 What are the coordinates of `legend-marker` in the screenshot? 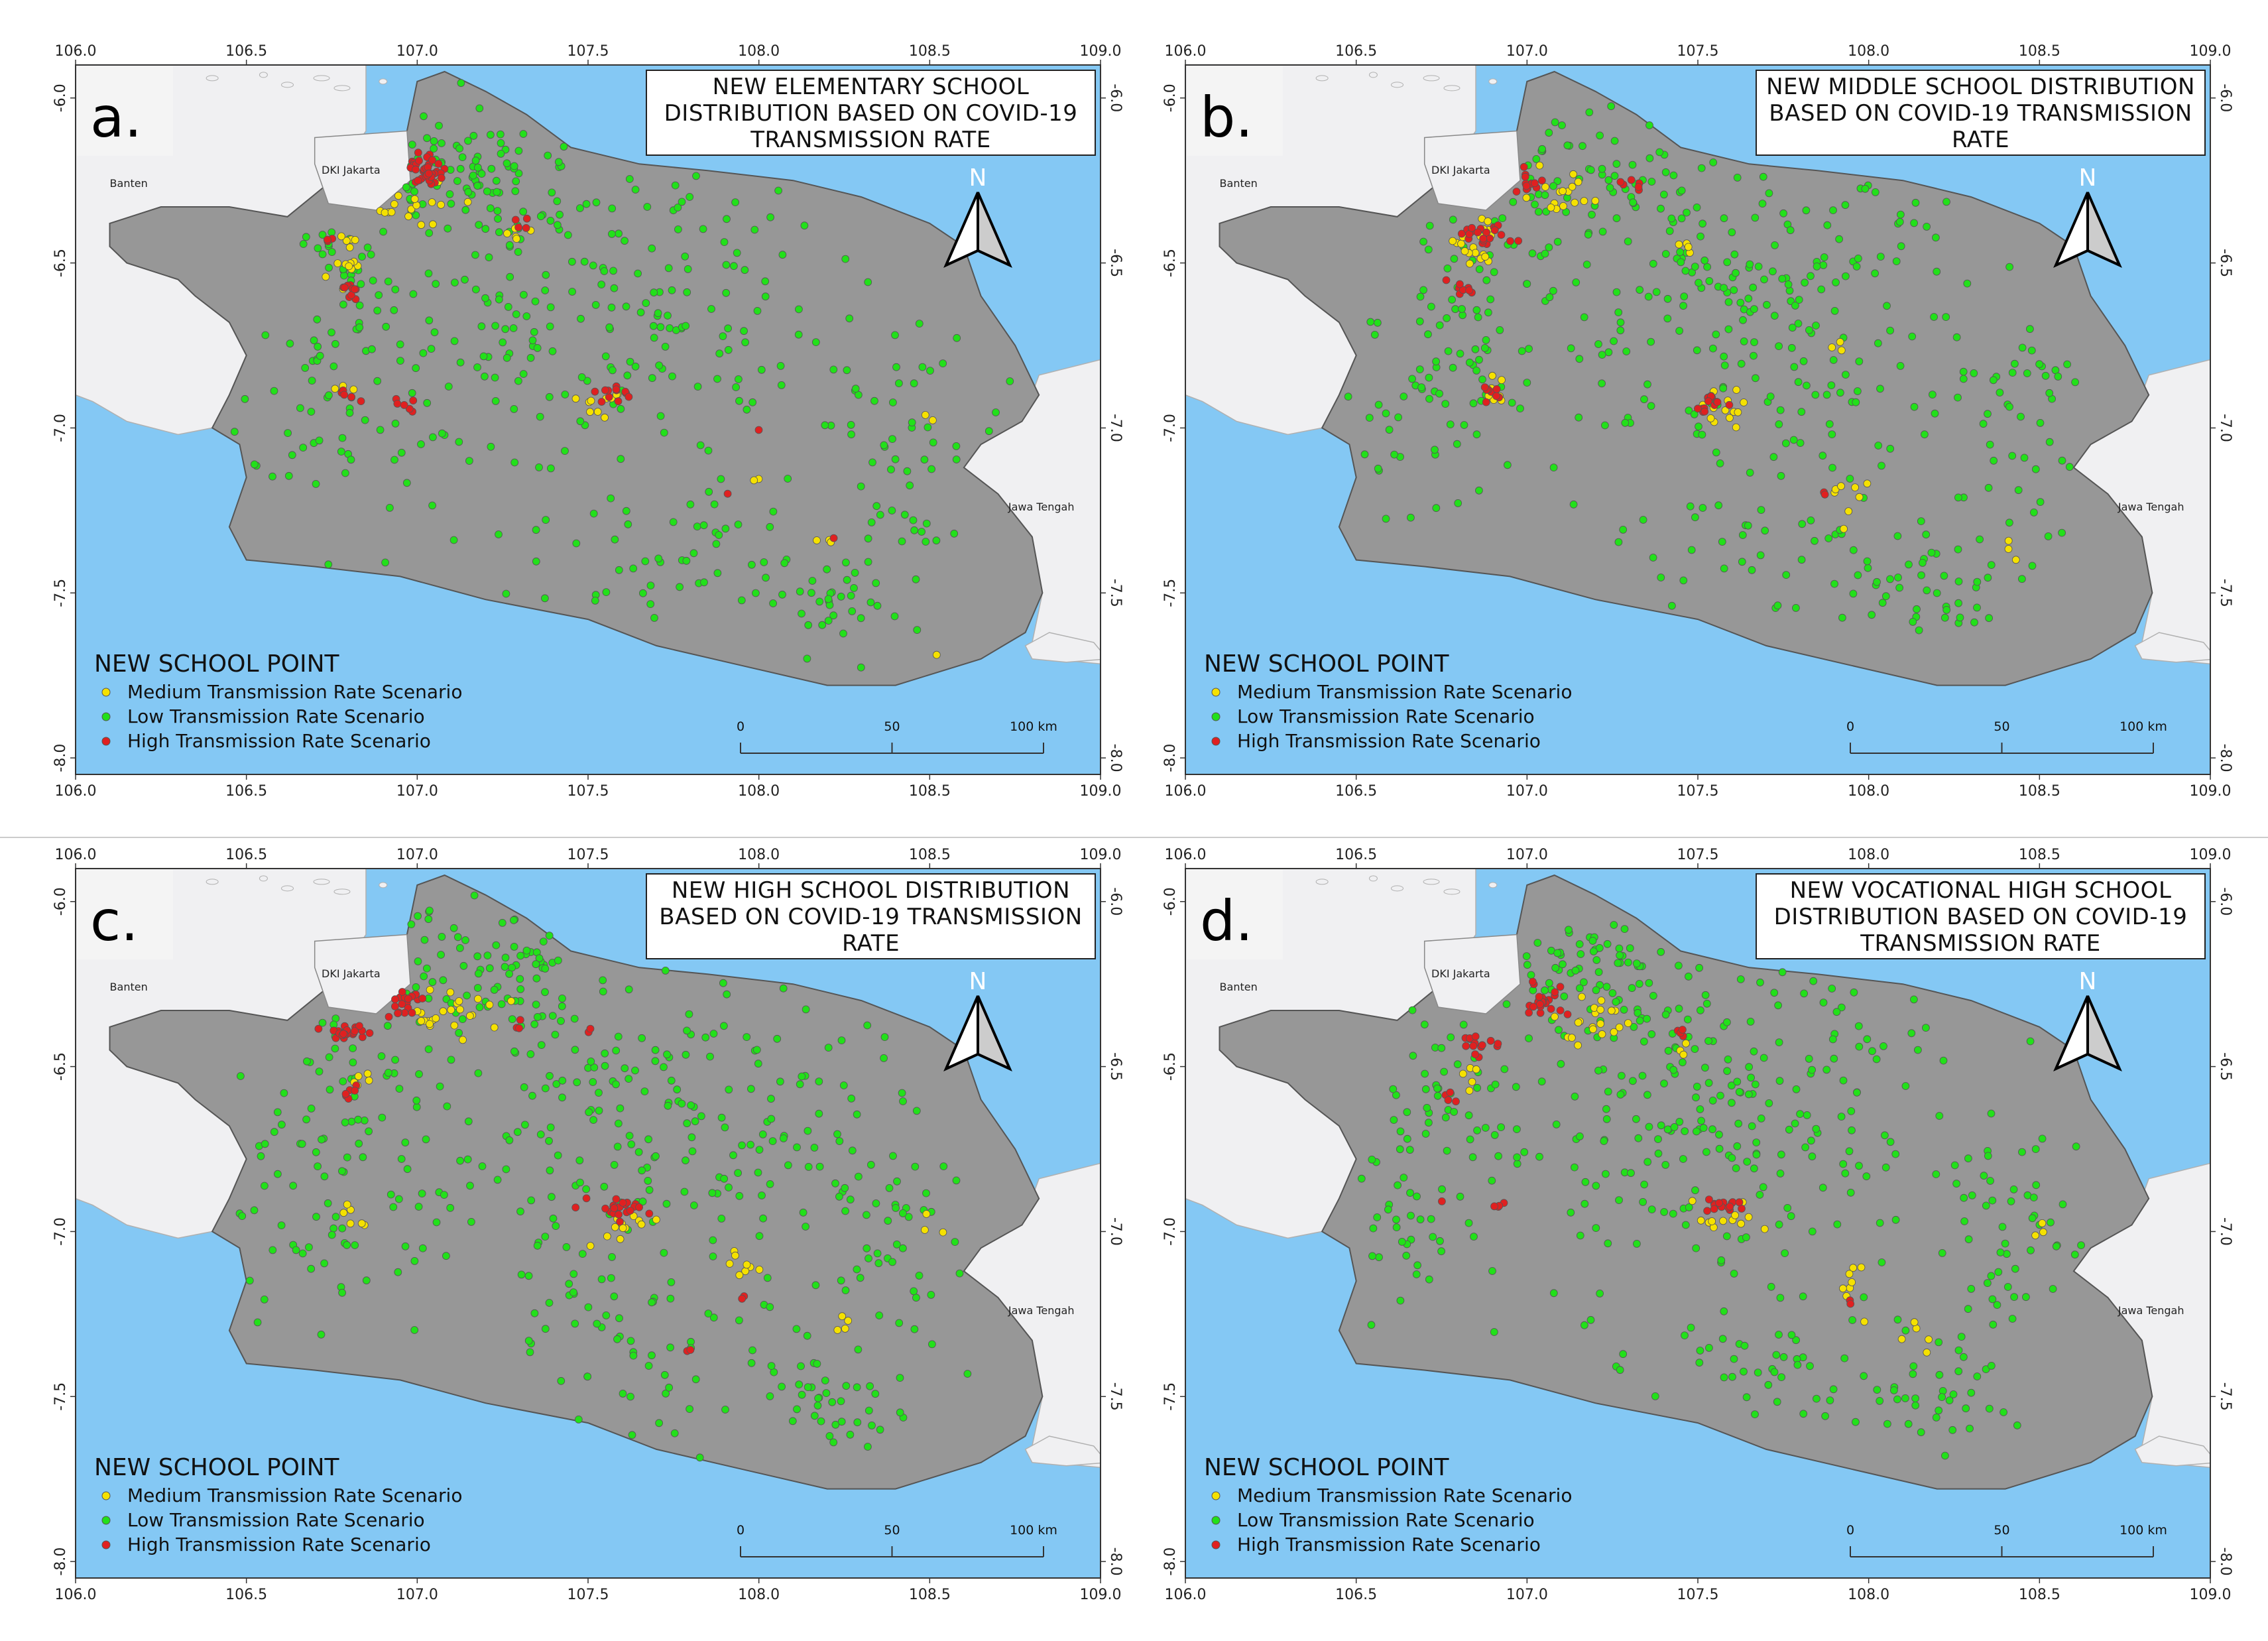 It's located at (106, 1520).